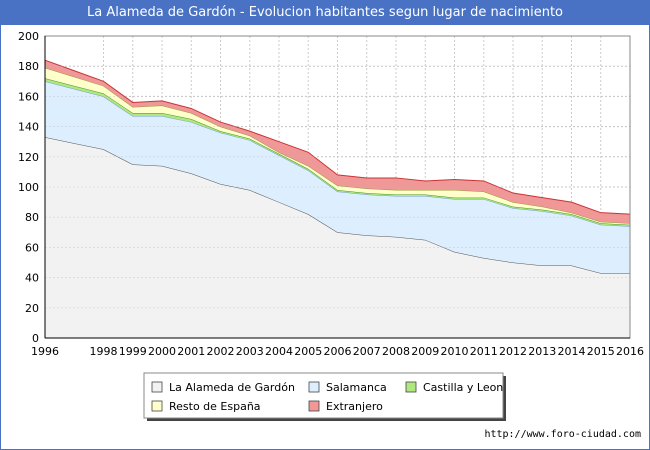  What do you see at coordinates (513, 351) in the screenshot?
I see `x-tick-label: 2012` at bounding box center [513, 351].